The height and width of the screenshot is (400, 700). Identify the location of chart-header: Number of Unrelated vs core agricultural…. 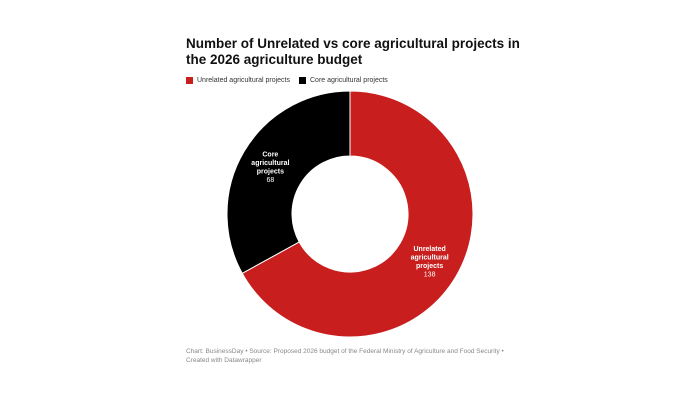
(356, 60).